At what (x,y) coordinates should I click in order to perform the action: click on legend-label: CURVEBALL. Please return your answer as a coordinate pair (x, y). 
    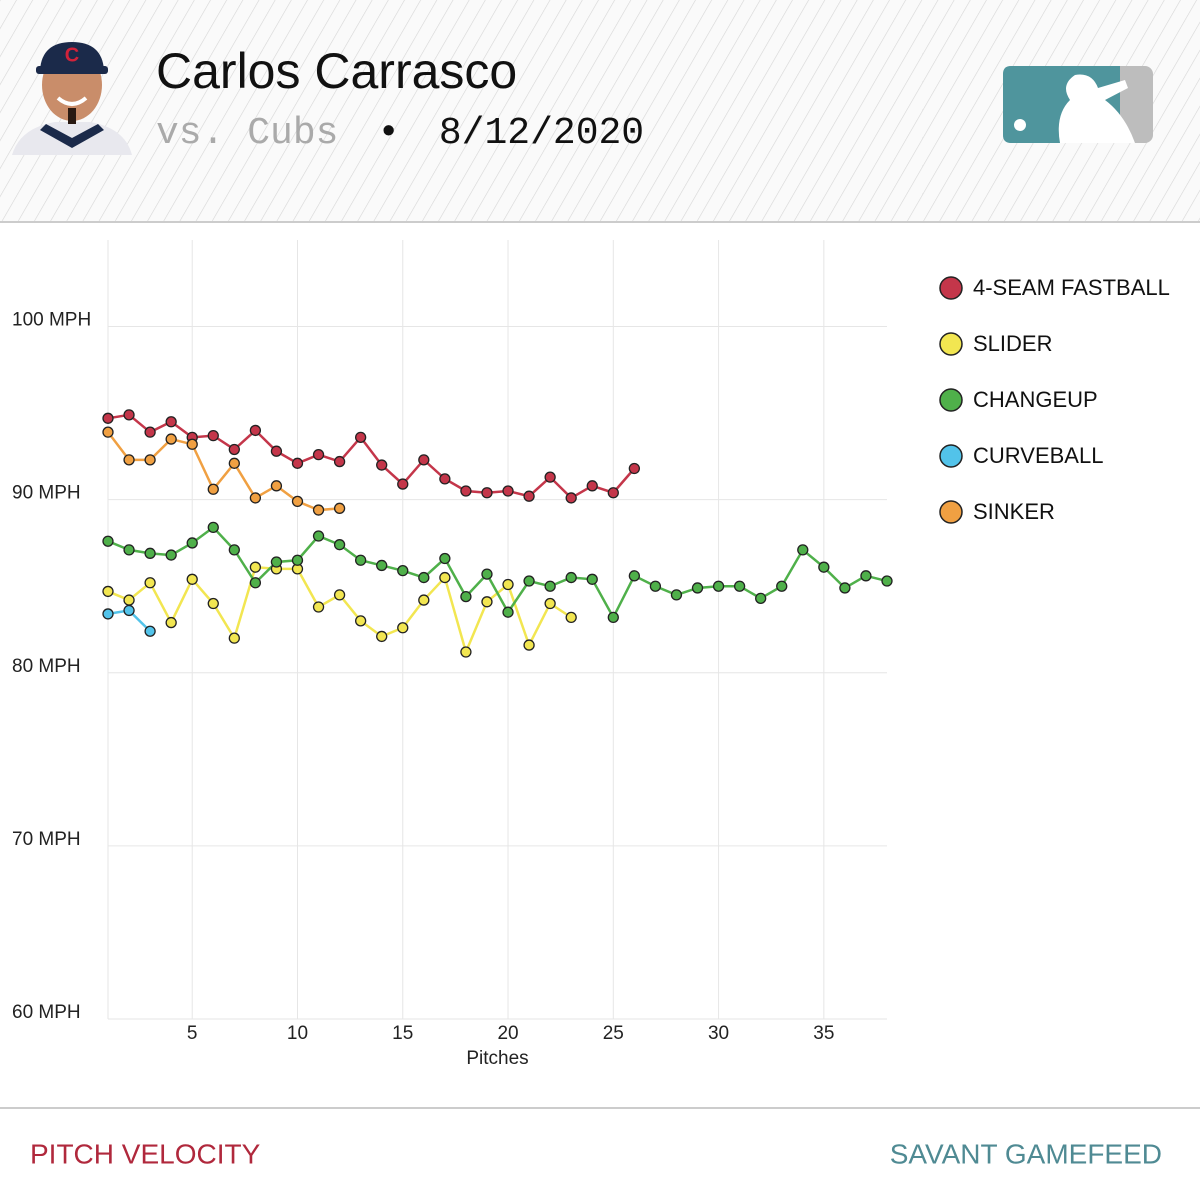
    Looking at the image, I should click on (1038, 455).